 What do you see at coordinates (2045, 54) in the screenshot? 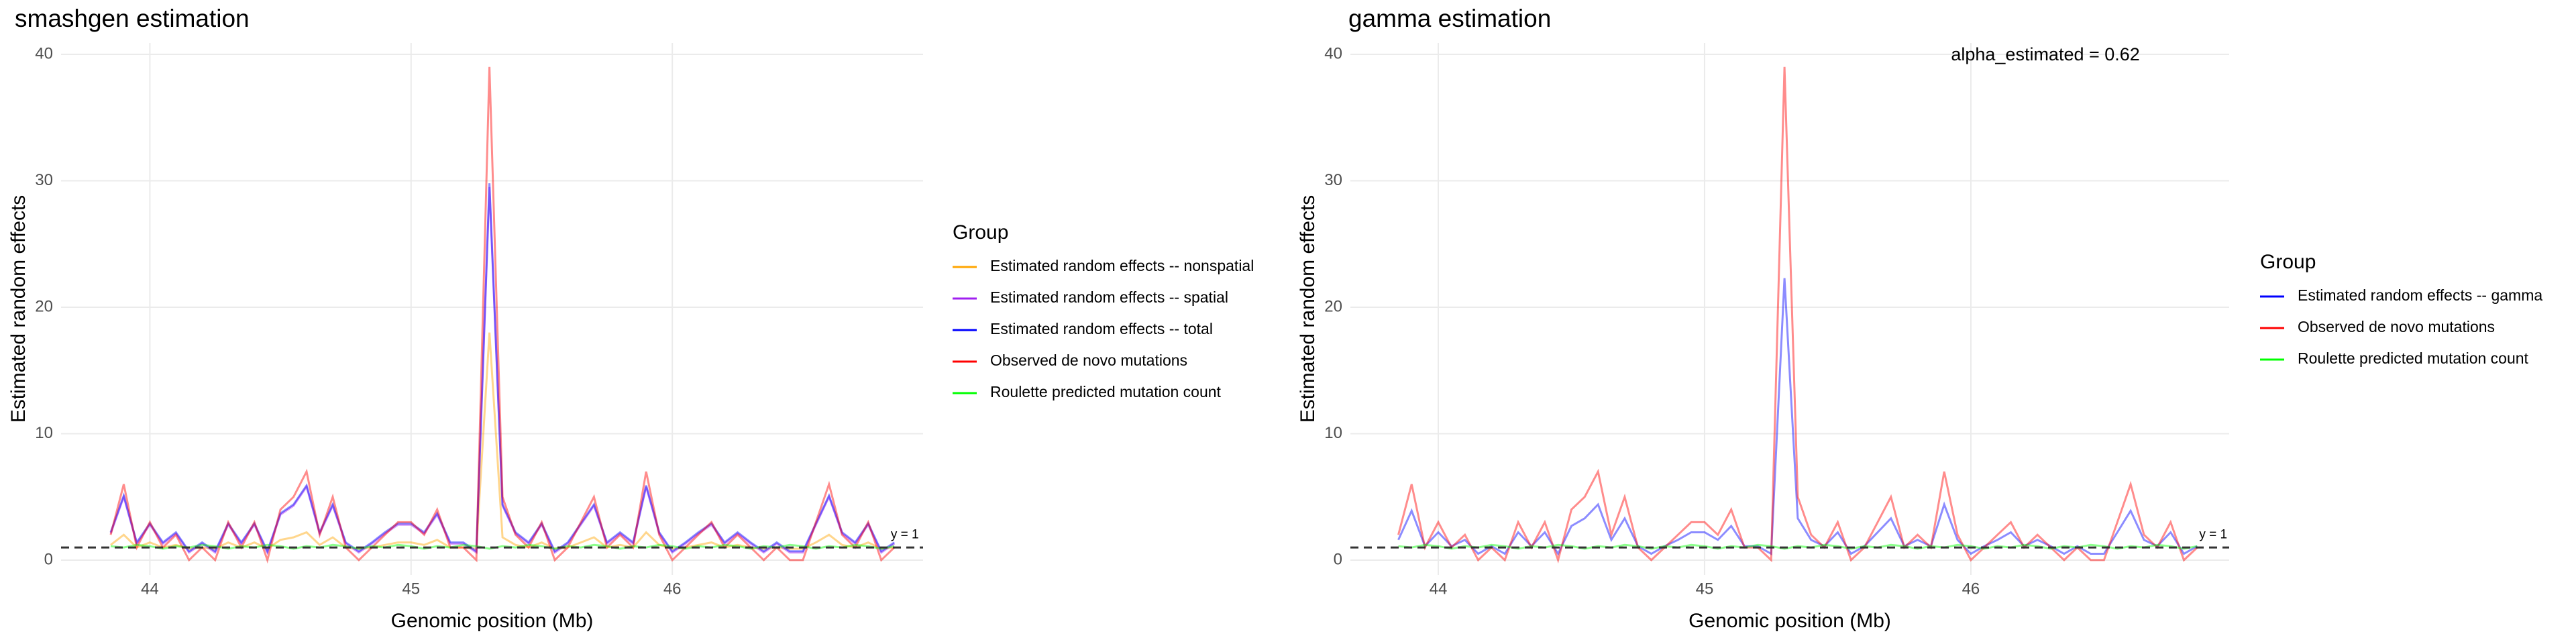
I see `annotation: alpha_estimated = 0.62` at bounding box center [2045, 54].